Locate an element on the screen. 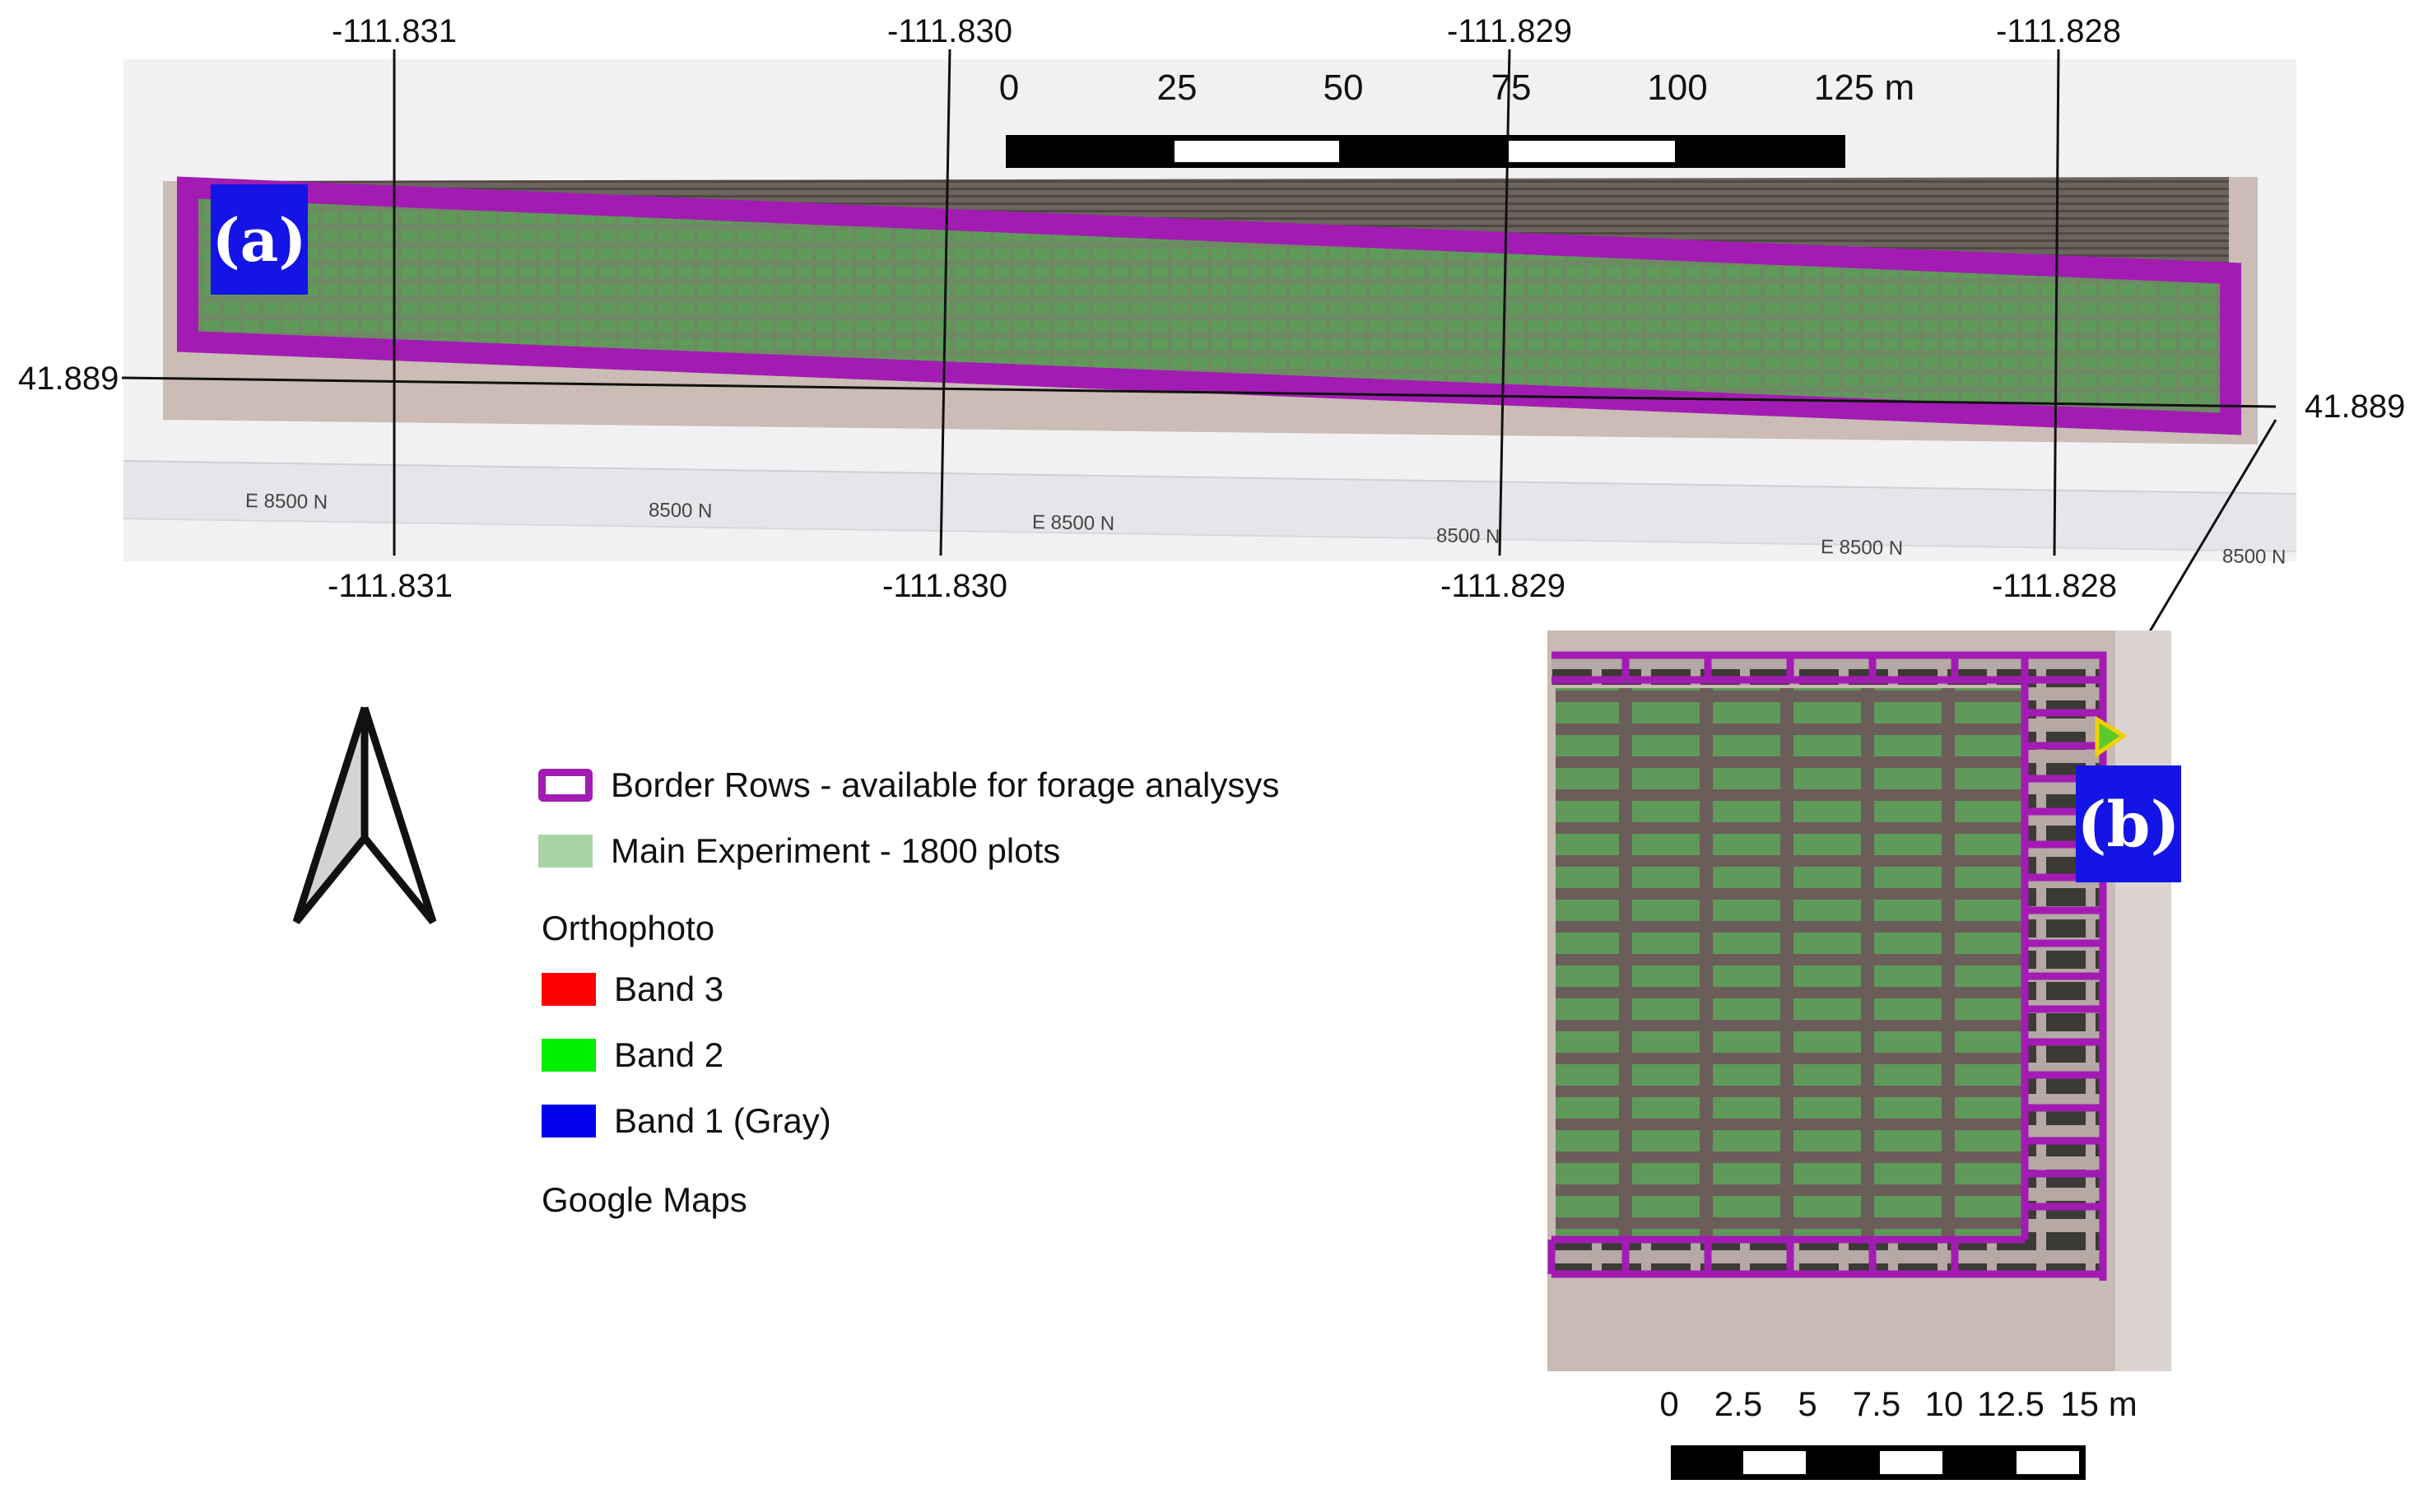 The width and height of the screenshot is (2419, 1512). legend-band3-label: Band 3 is located at coordinates (669, 989).